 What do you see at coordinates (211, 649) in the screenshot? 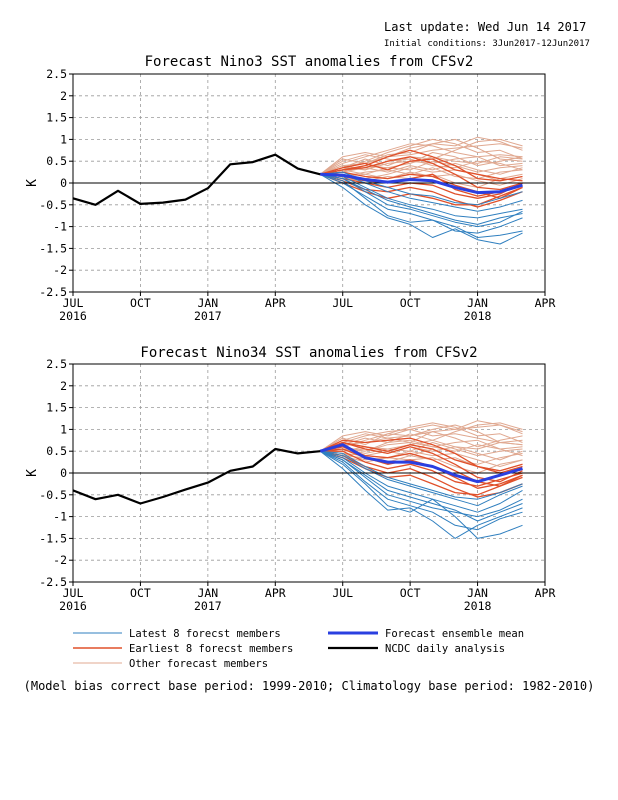
I see `legend-label-earliest: Earliest 8 forecst members` at bounding box center [211, 649].